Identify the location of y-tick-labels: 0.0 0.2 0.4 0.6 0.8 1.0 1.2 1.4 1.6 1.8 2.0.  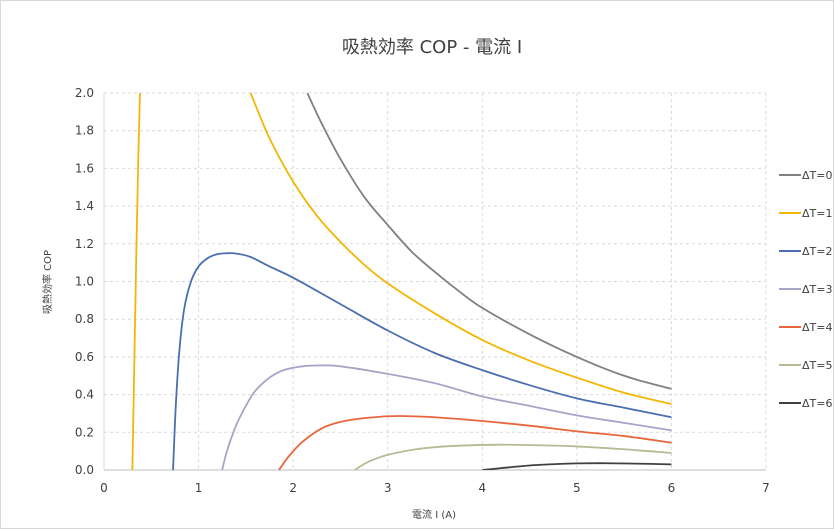
(84, 281).